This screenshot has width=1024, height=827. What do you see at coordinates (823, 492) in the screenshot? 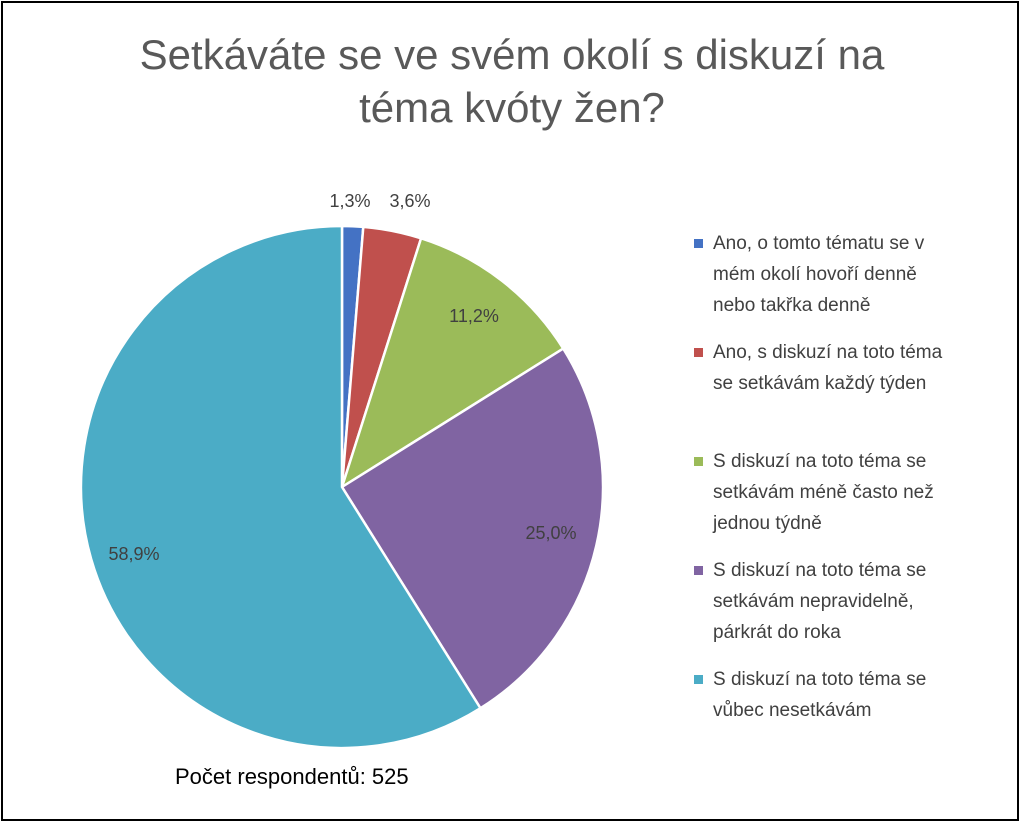
I see `legend-label-line: setkávám méně často než` at bounding box center [823, 492].